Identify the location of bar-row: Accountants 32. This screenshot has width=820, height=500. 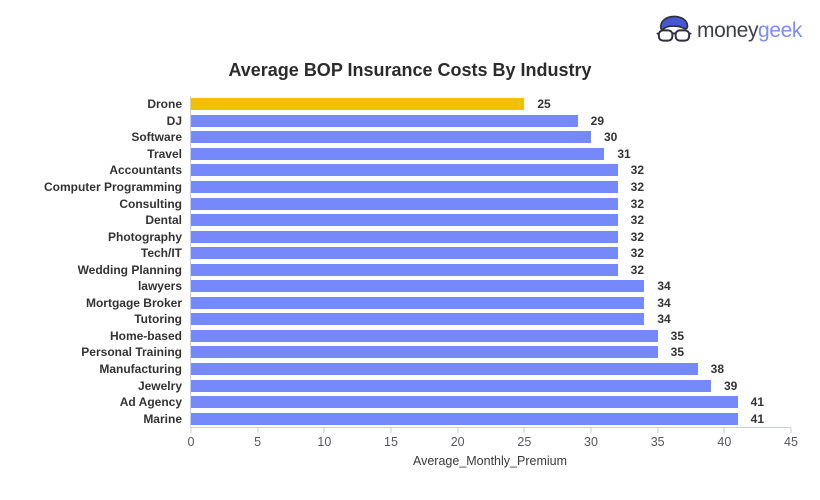
(450, 170).